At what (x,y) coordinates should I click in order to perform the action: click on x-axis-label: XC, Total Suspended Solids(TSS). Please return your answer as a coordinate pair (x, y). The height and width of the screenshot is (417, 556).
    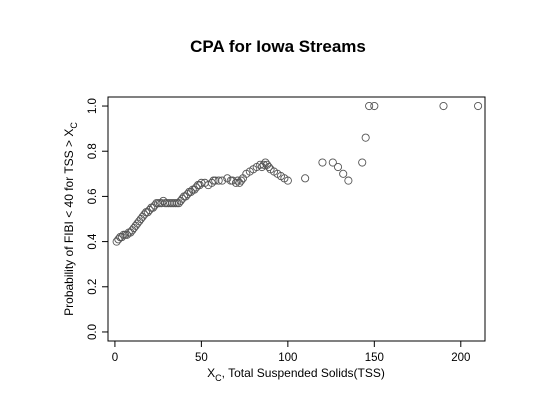
    Looking at the image, I should click on (296, 374).